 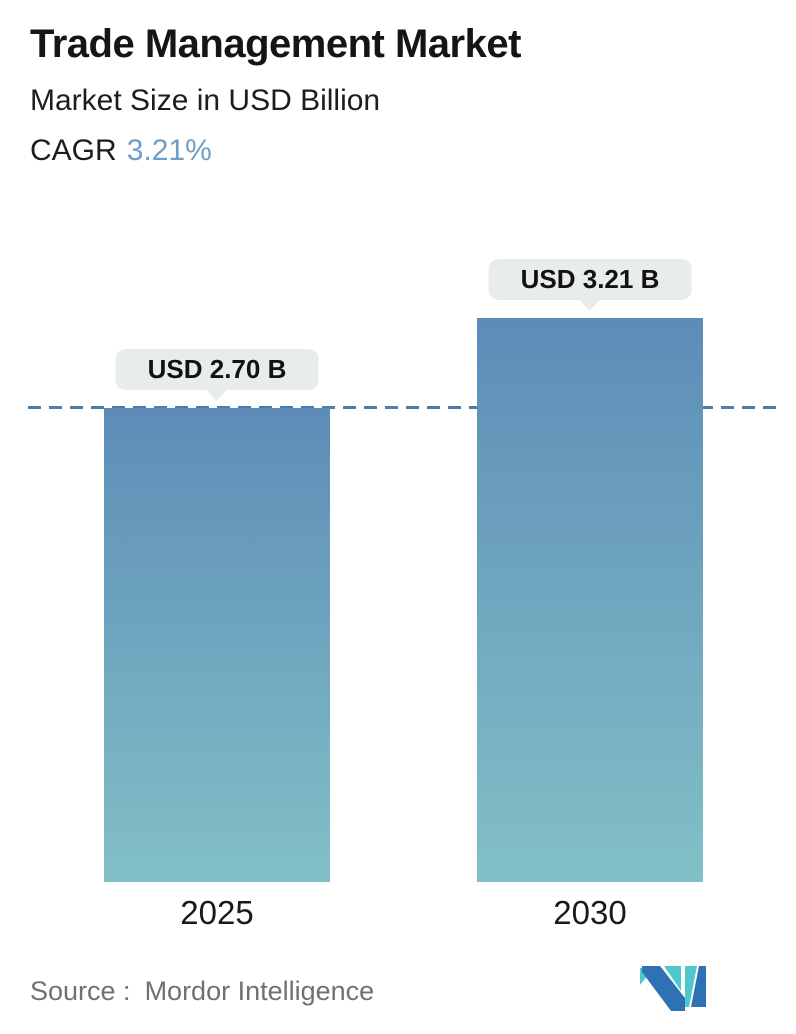 What do you see at coordinates (275, 44) in the screenshot?
I see `page-title: Trade Management Market` at bounding box center [275, 44].